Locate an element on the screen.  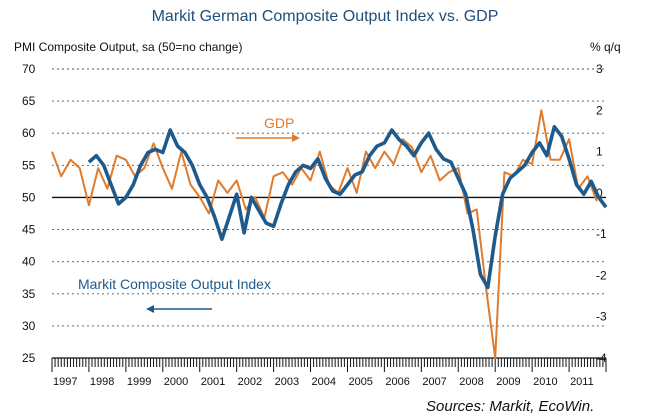
left-tick-label: 60 is located at coordinates (29, 133).